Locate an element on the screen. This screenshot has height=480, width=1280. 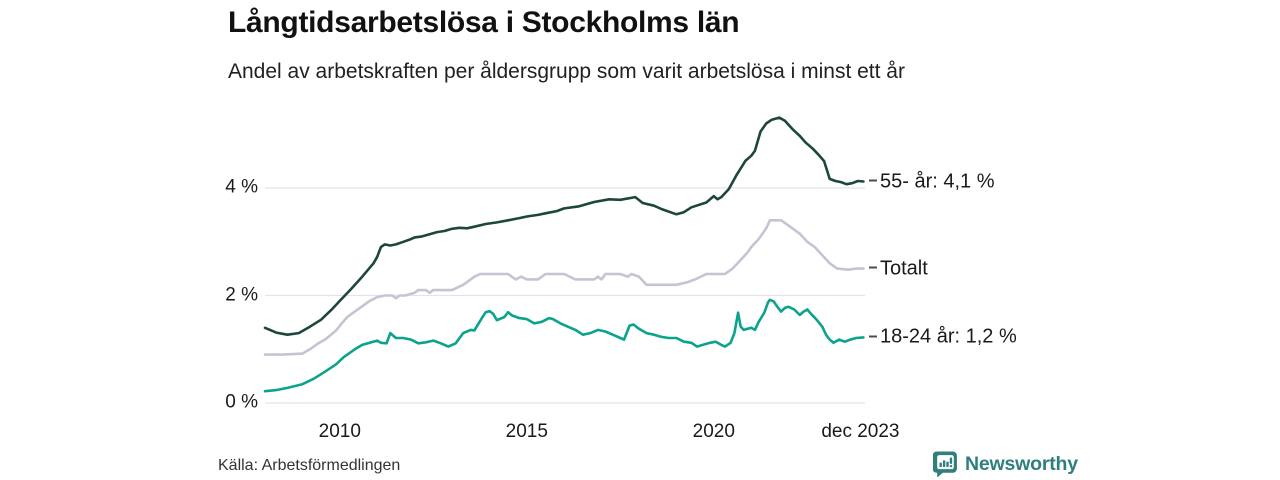
y-axis-tick-label: 4 % is located at coordinates (241, 187).